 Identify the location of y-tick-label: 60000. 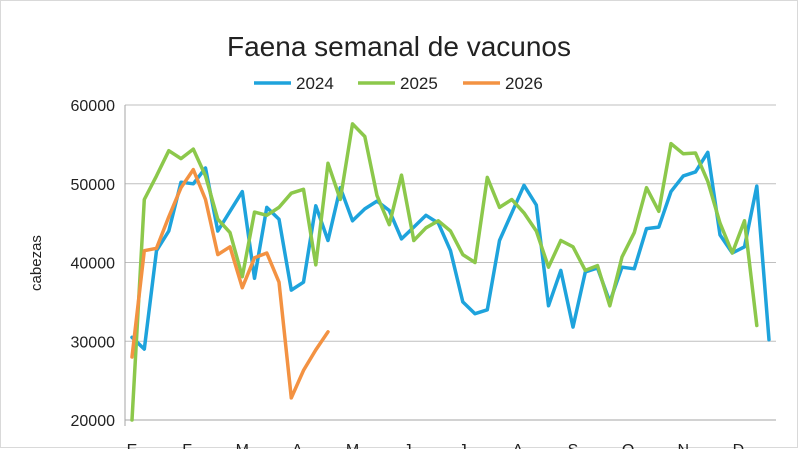
(93, 106).